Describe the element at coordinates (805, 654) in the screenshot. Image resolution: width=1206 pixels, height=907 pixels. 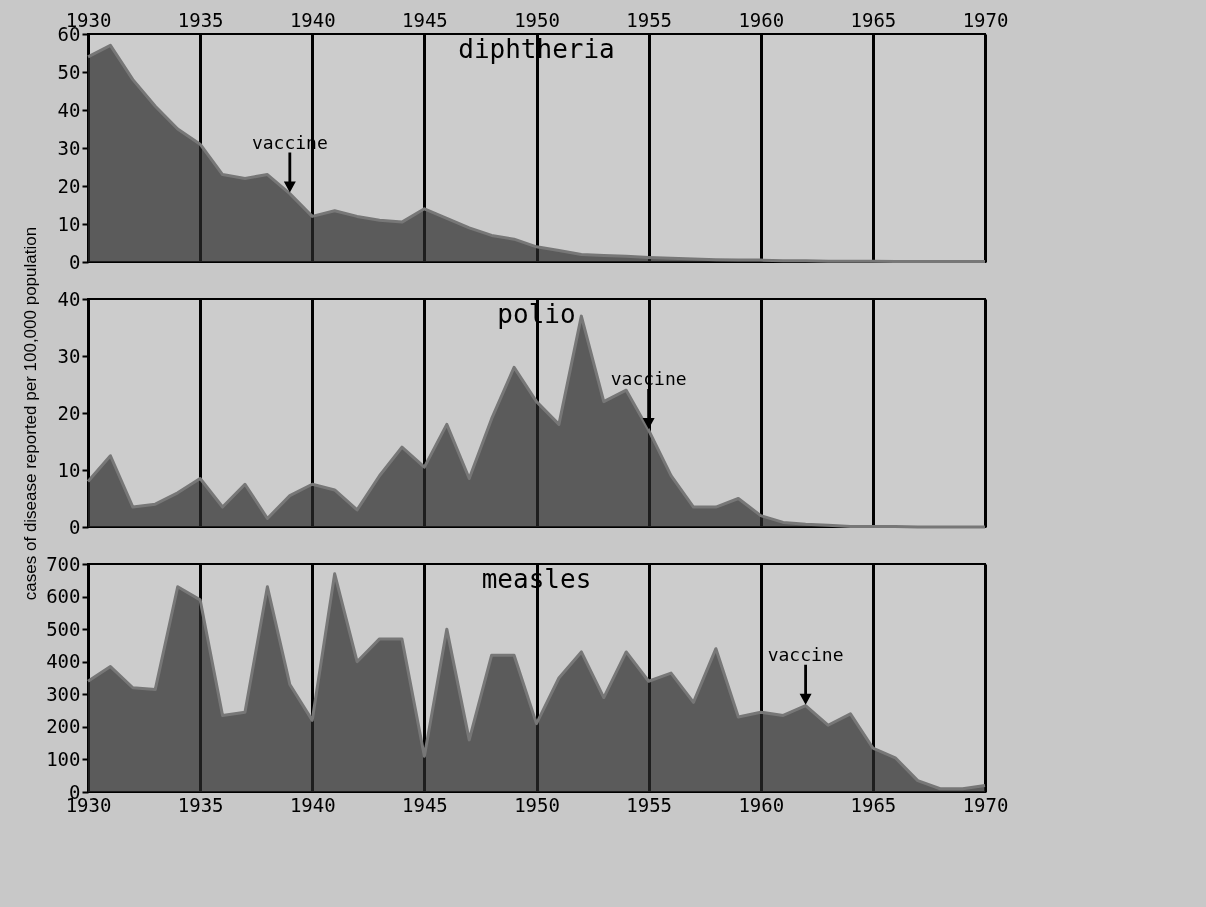
I see `annotation: vaccine` at that location.